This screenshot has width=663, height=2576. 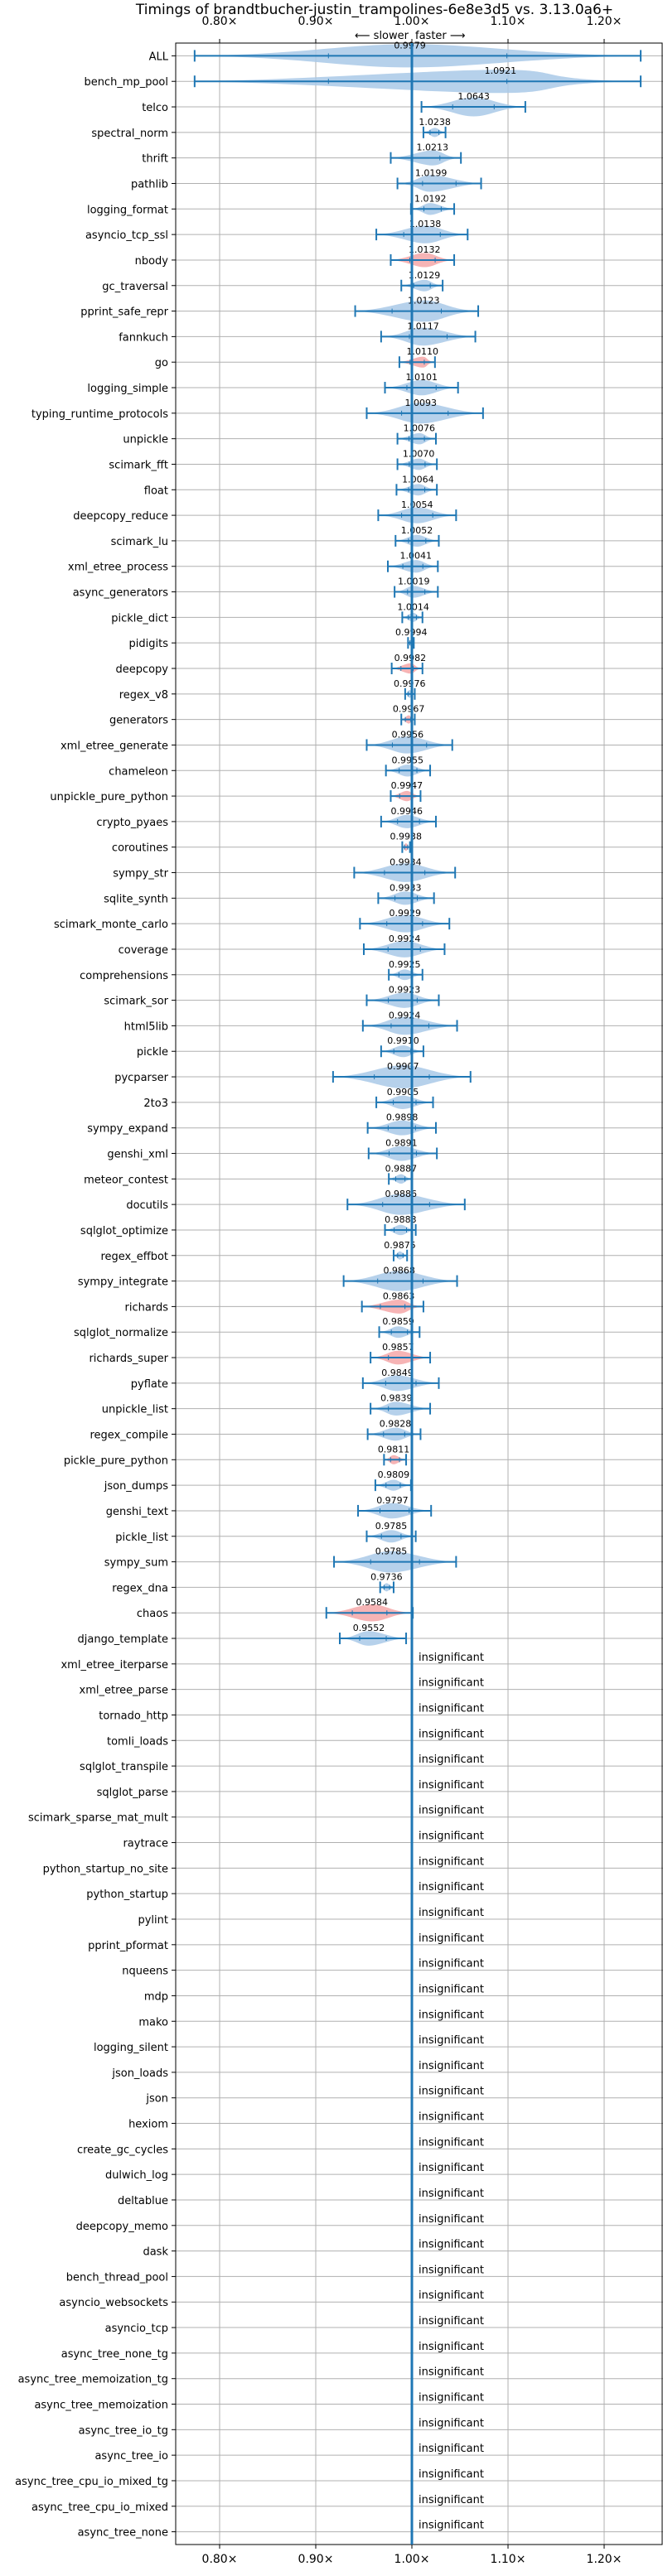 What do you see at coordinates (127, 1129) in the screenshot?
I see `benchmark-label: sympy_expand` at bounding box center [127, 1129].